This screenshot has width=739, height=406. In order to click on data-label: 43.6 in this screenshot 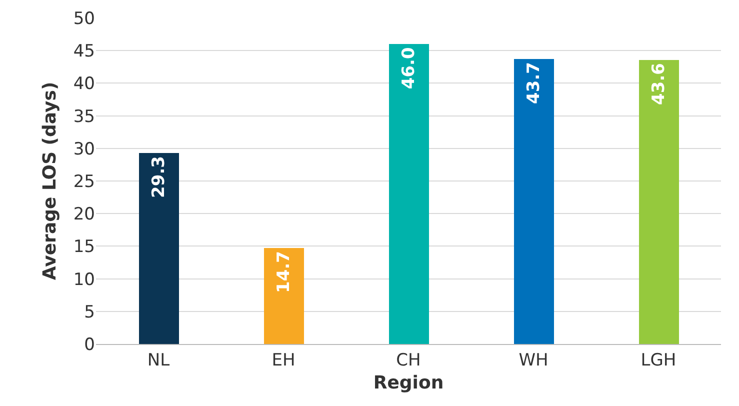, I will do `click(659, 84)`.